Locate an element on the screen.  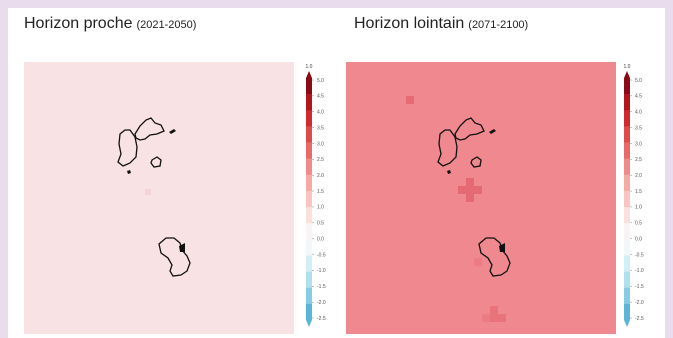
panel-title-far: Horizon lointain (2071-2100) is located at coordinates (441, 24).